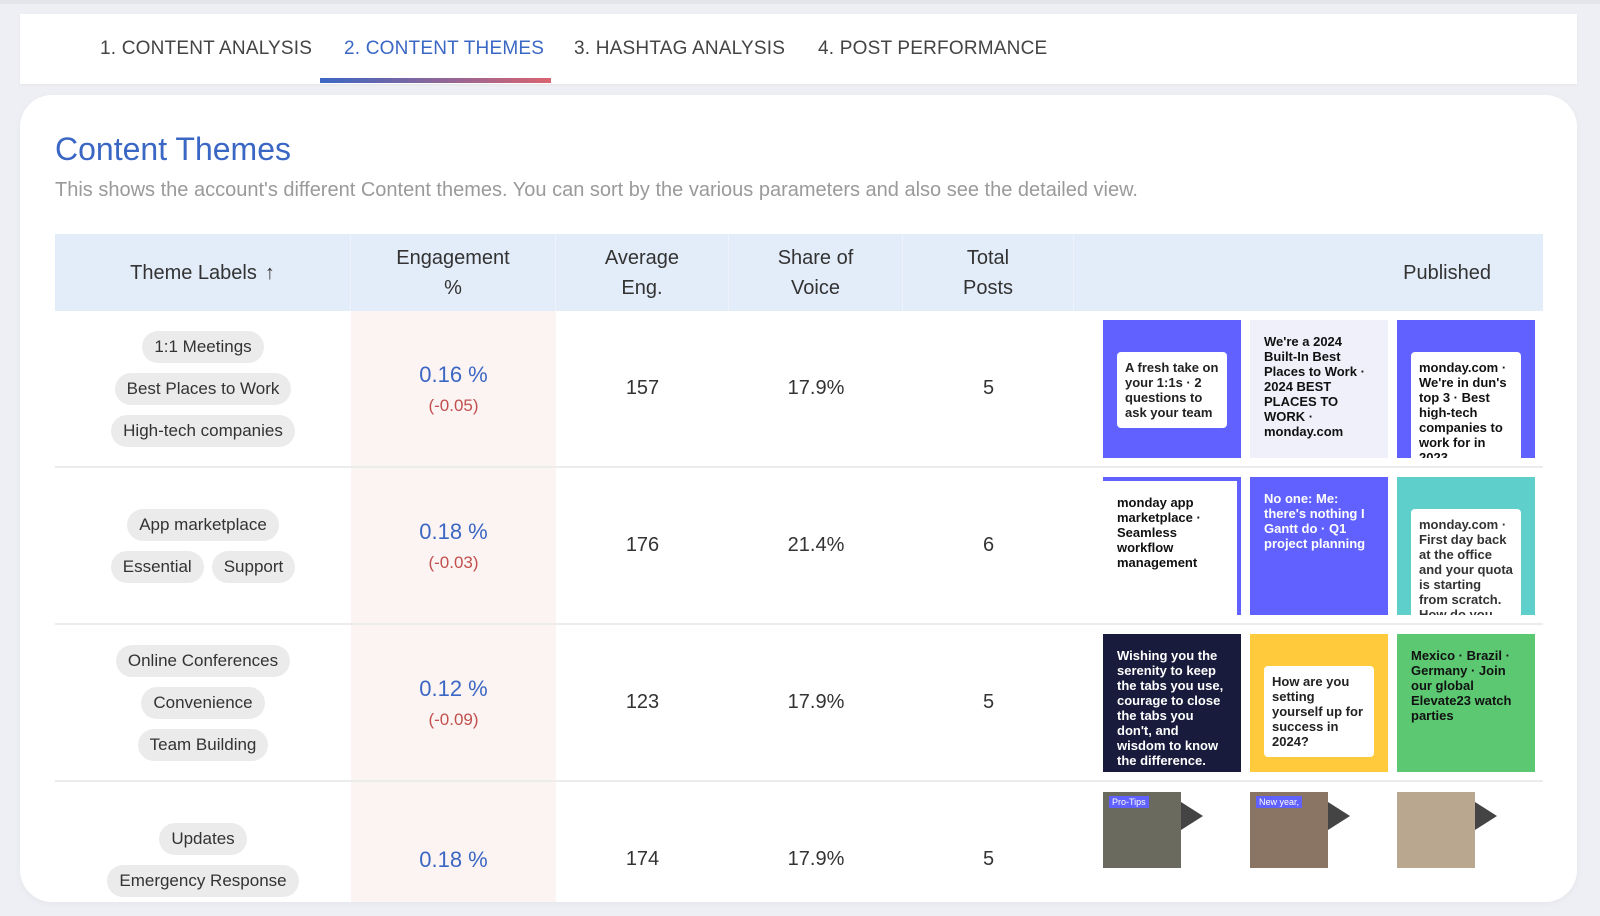  I want to click on header-theme-labels: Theme Labels ↑, so click(203, 272).